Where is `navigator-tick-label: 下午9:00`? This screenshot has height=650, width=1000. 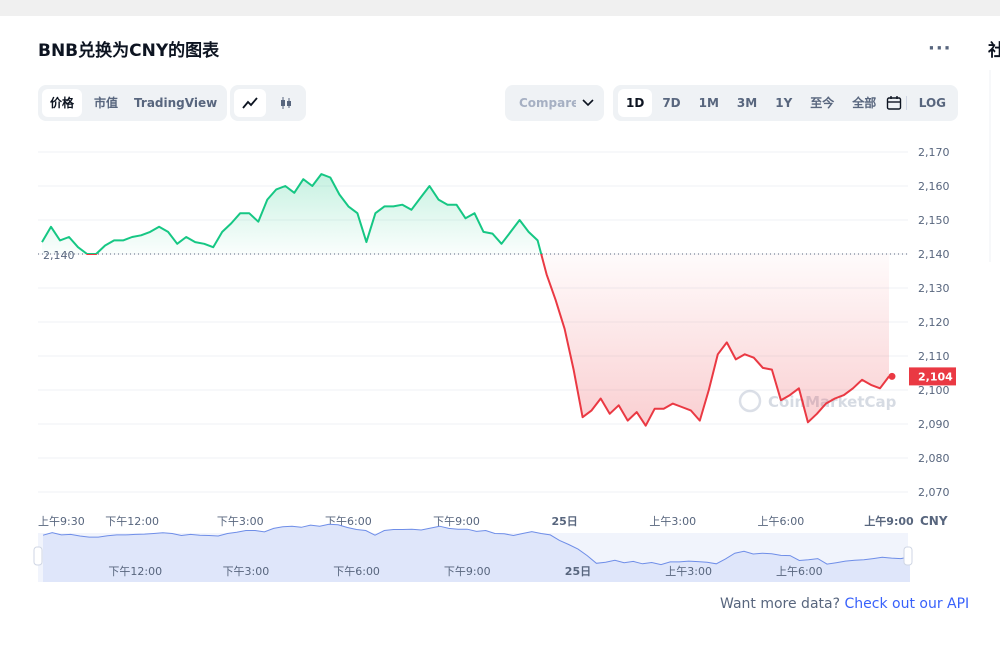
navigator-tick-label: 下午9:00 is located at coordinates (467, 571).